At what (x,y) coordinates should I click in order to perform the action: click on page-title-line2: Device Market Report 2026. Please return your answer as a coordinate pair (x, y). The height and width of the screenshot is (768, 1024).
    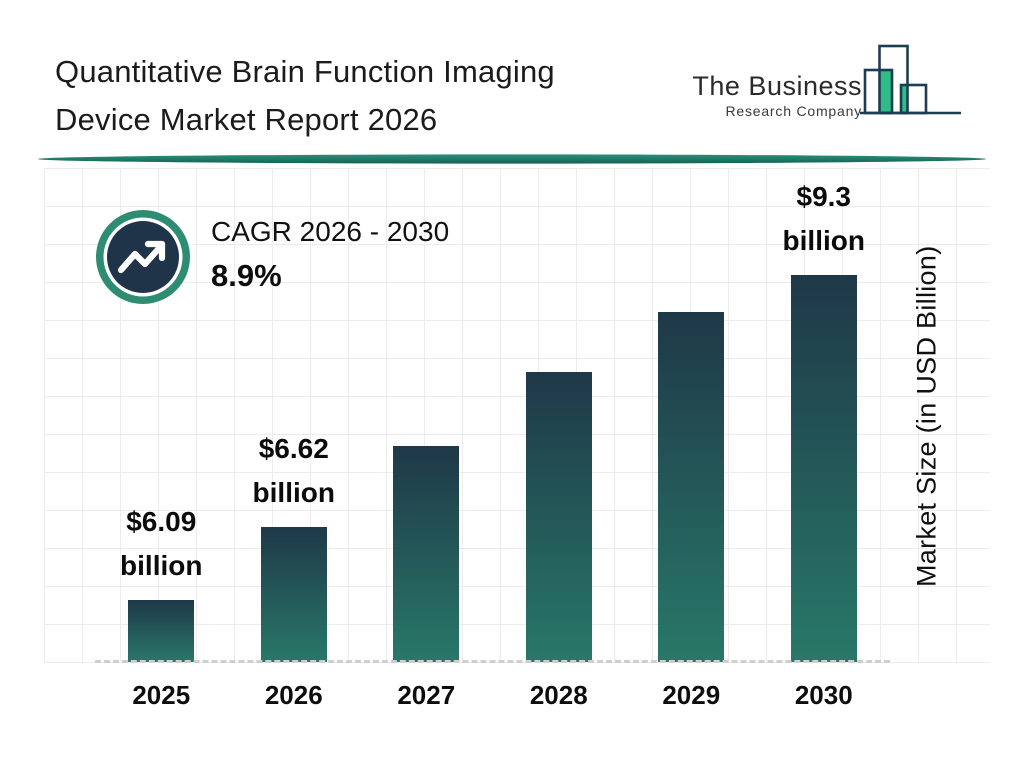
    Looking at the image, I should click on (246, 119).